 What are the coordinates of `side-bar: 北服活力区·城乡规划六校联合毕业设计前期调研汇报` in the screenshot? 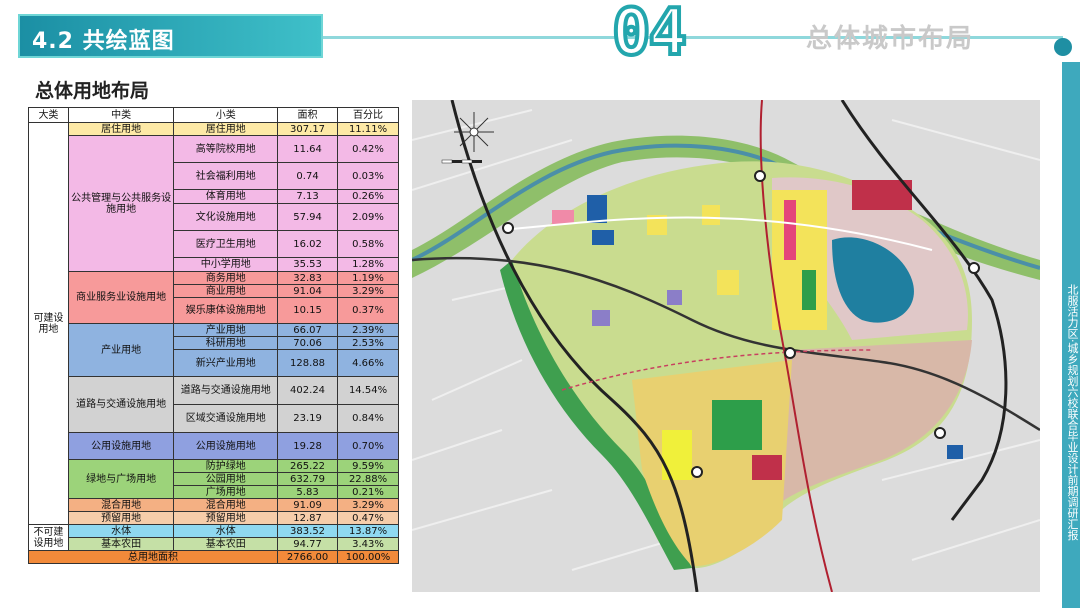 It's located at (1071, 335).